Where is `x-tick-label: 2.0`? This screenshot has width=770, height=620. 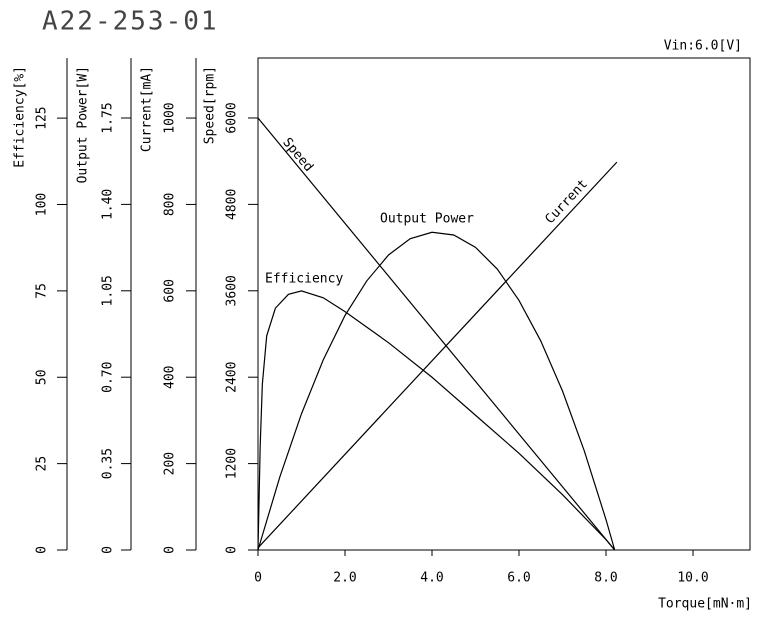 x-tick-label: 2.0 is located at coordinates (344, 578).